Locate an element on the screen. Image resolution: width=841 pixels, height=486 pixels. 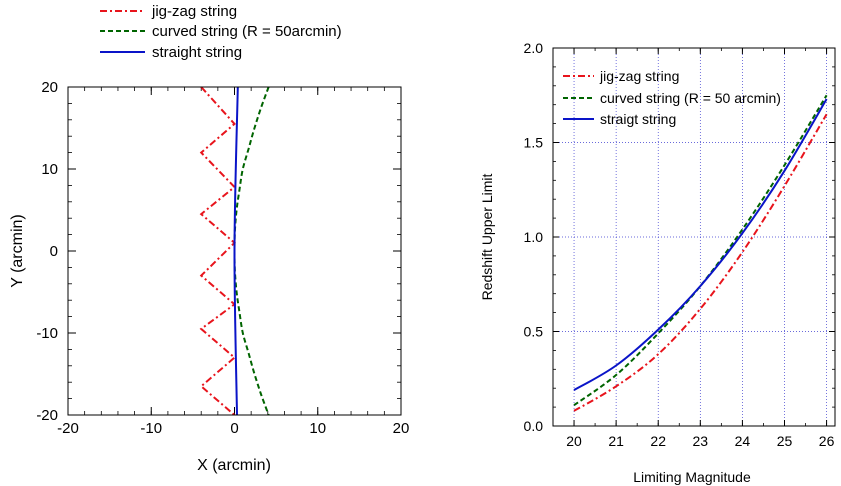
y-tick-label: -20 is located at coordinates (47, 415).